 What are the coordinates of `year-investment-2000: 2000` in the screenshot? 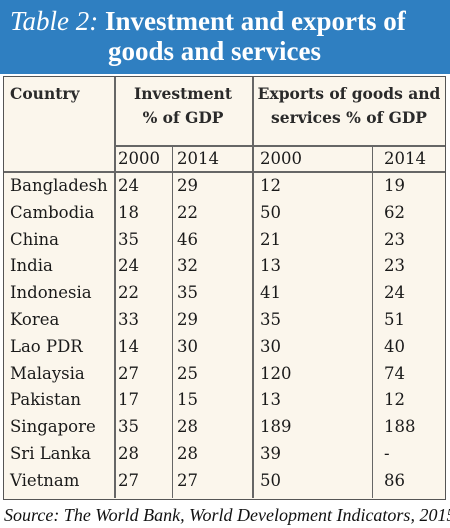 It's located at (139, 158).